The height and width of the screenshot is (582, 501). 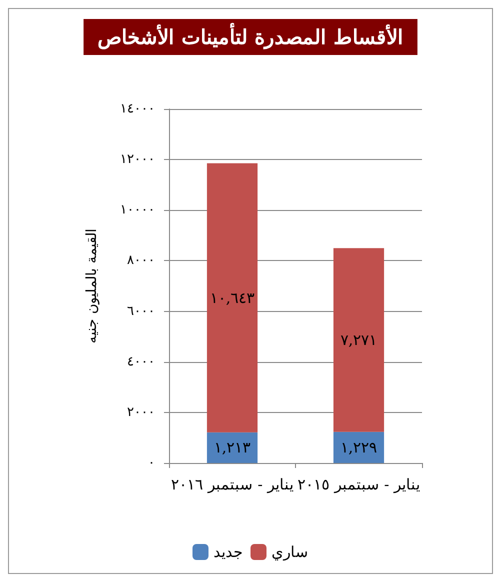 What do you see at coordinates (151, 463) in the screenshot?
I see `y-tick-label: ٠` at bounding box center [151, 463].